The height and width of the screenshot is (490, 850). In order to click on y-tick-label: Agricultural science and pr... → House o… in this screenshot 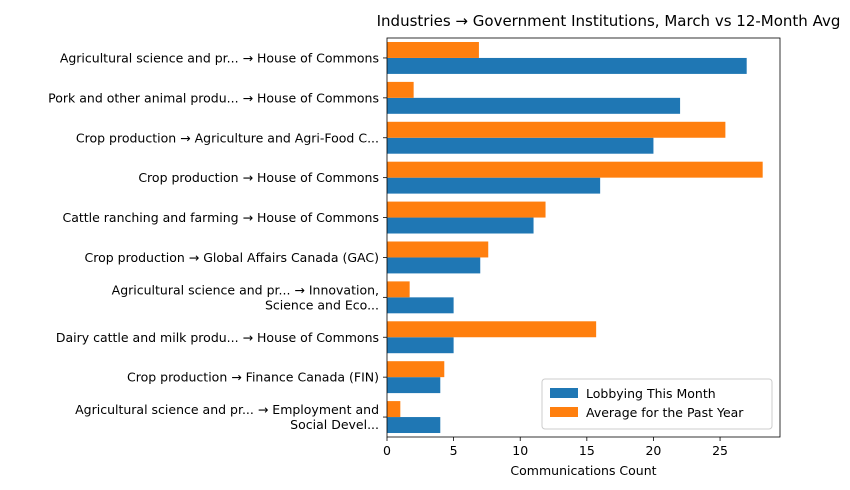, I will do `click(219, 57)`.